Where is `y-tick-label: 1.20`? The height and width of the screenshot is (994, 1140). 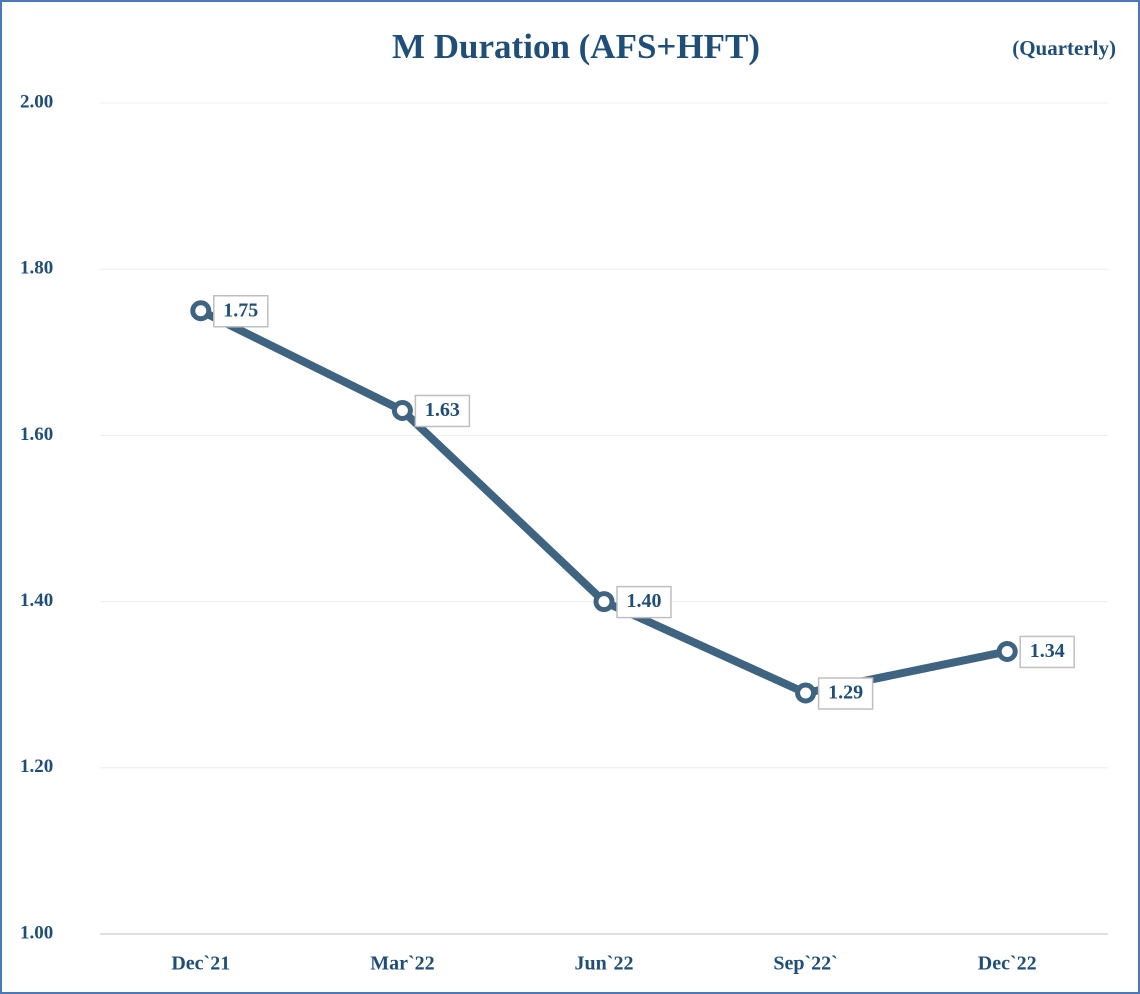
y-tick-label: 1.20 is located at coordinates (36, 766).